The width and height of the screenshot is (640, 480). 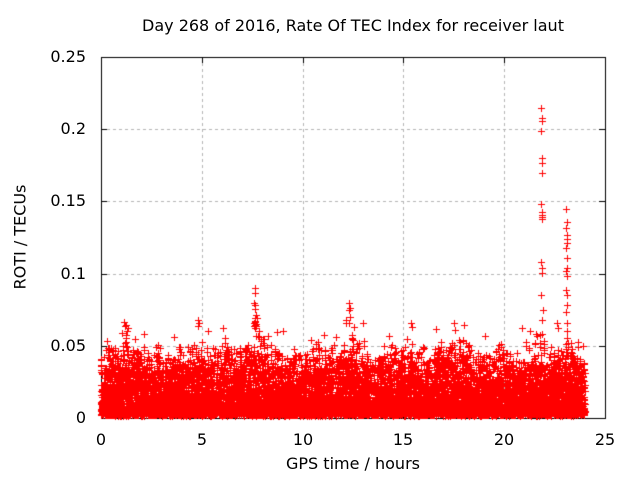 What do you see at coordinates (353, 463) in the screenshot?
I see `x-axis-label: GPS time / hours` at bounding box center [353, 463].